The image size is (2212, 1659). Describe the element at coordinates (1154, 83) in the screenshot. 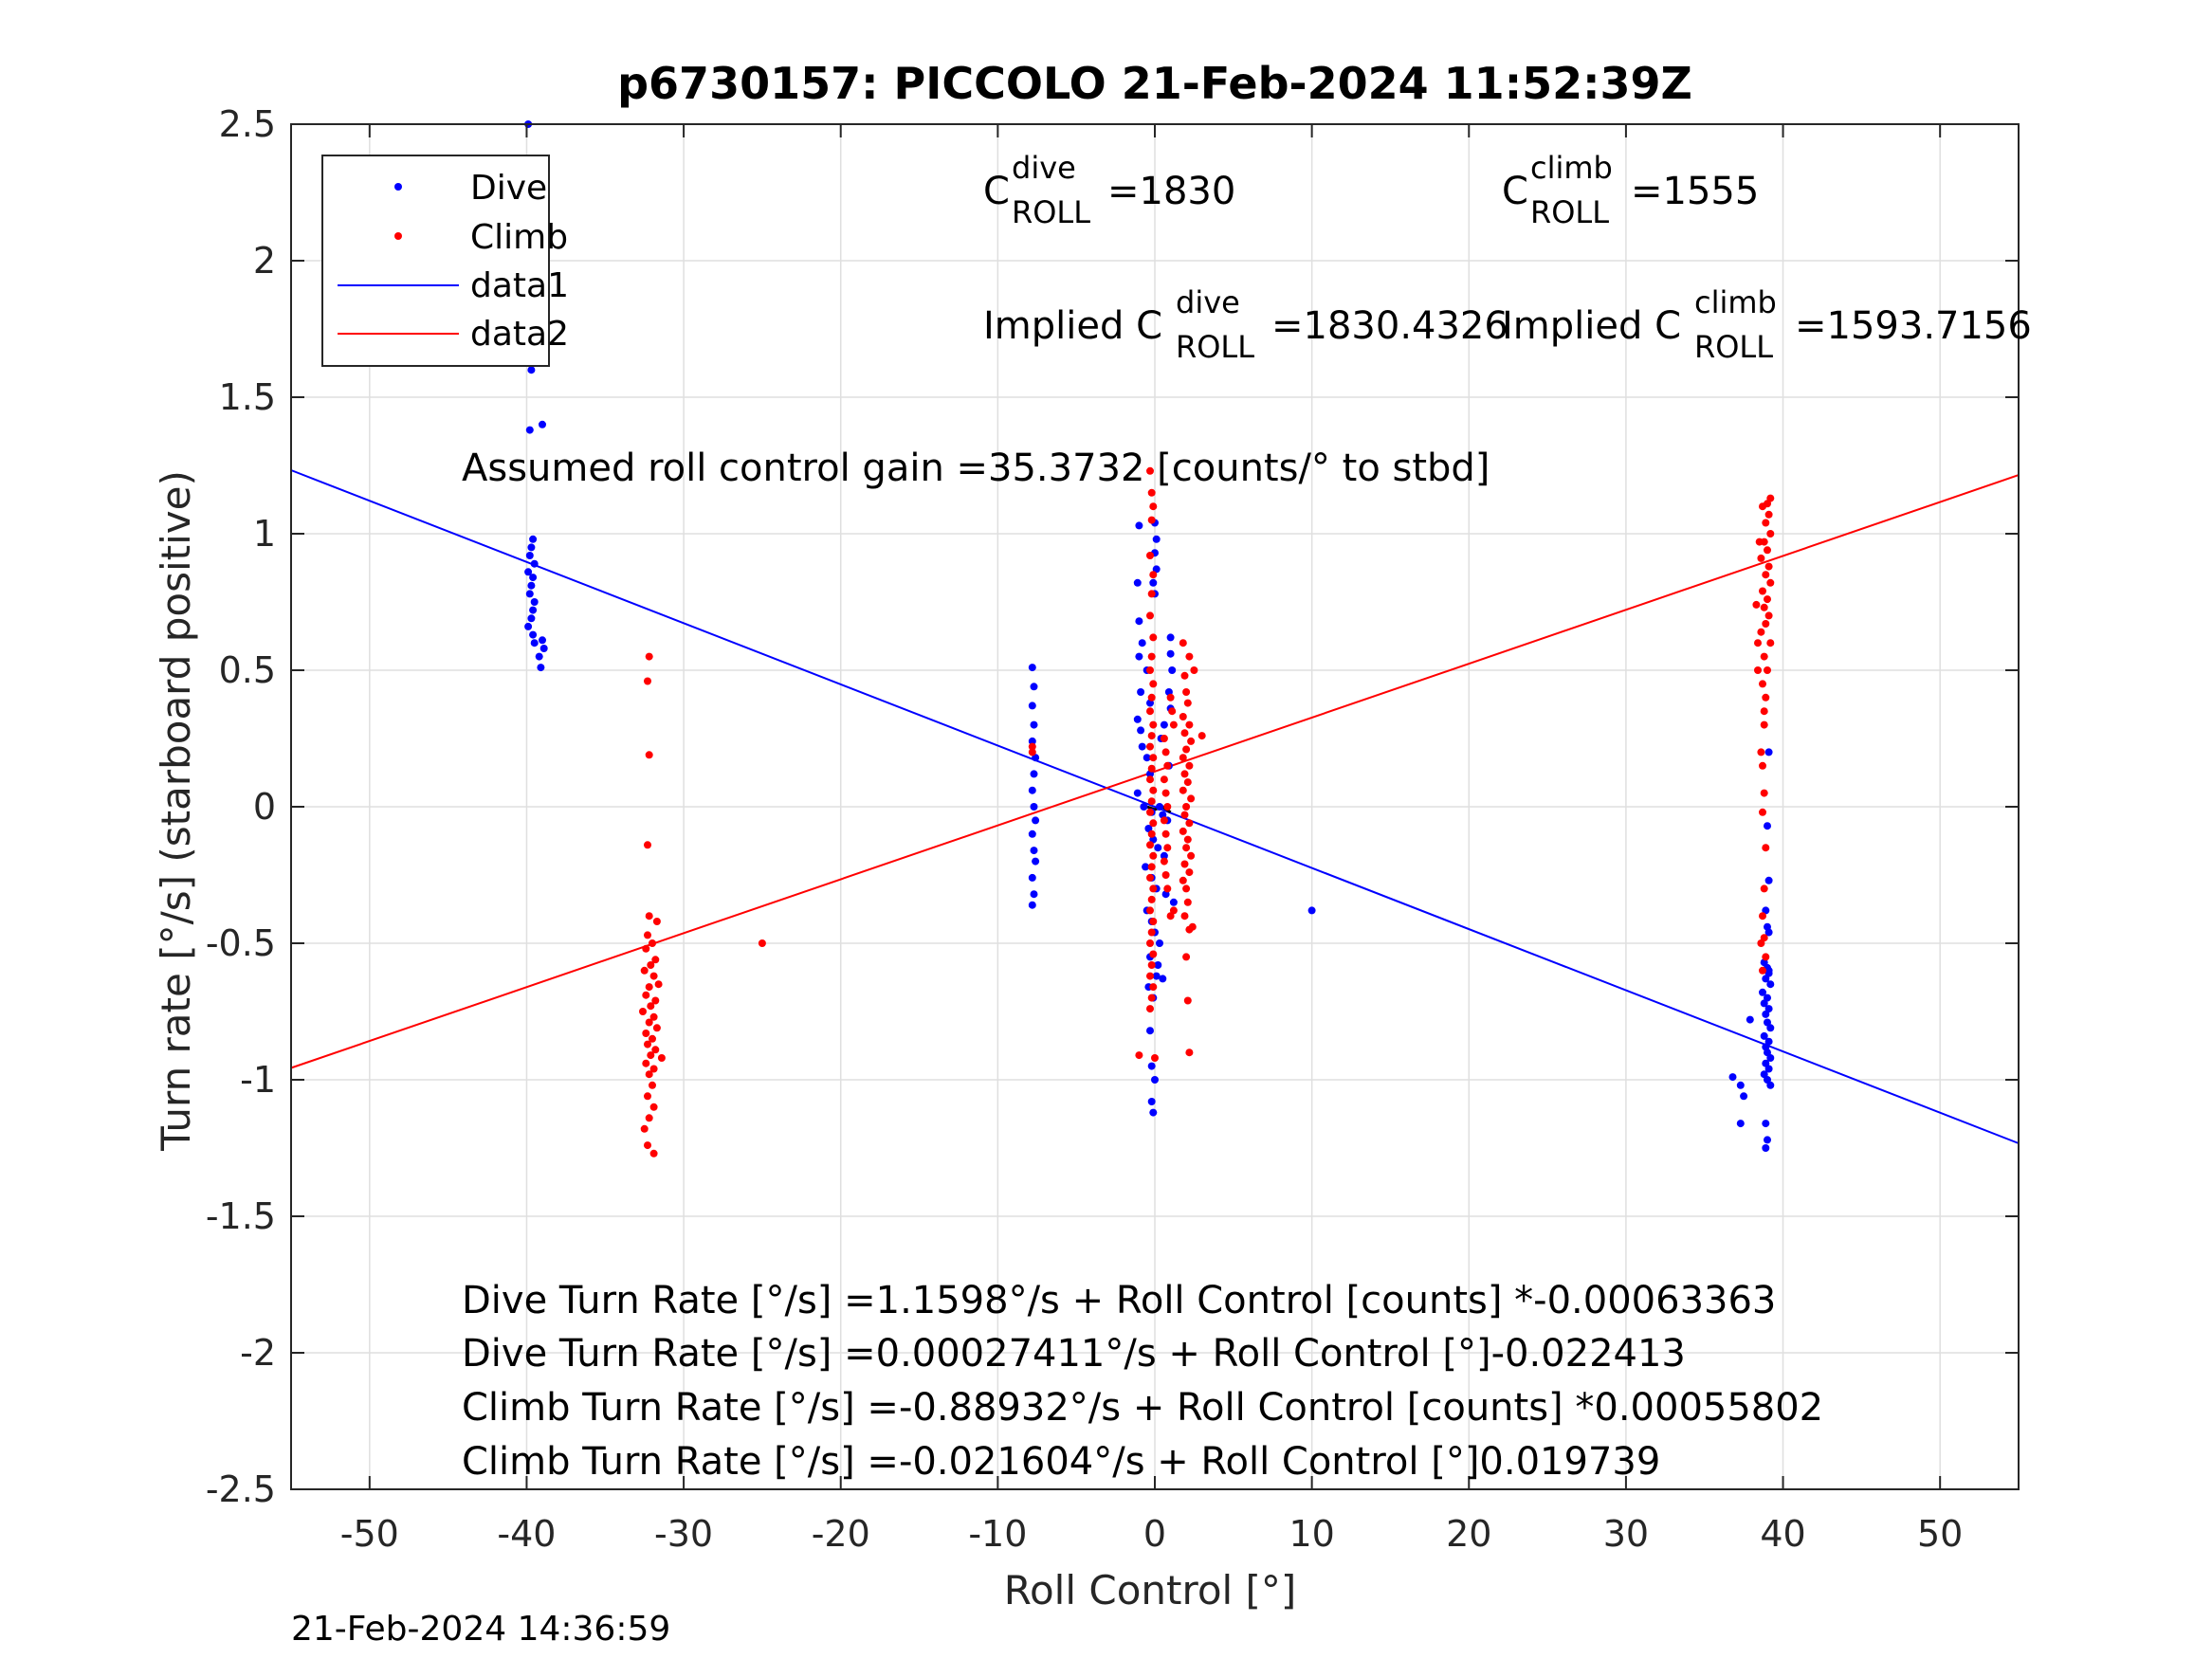

I see `chart-title: p6730157: PICCOLO 21-Feb-2024 11:52:39Z` at that location.